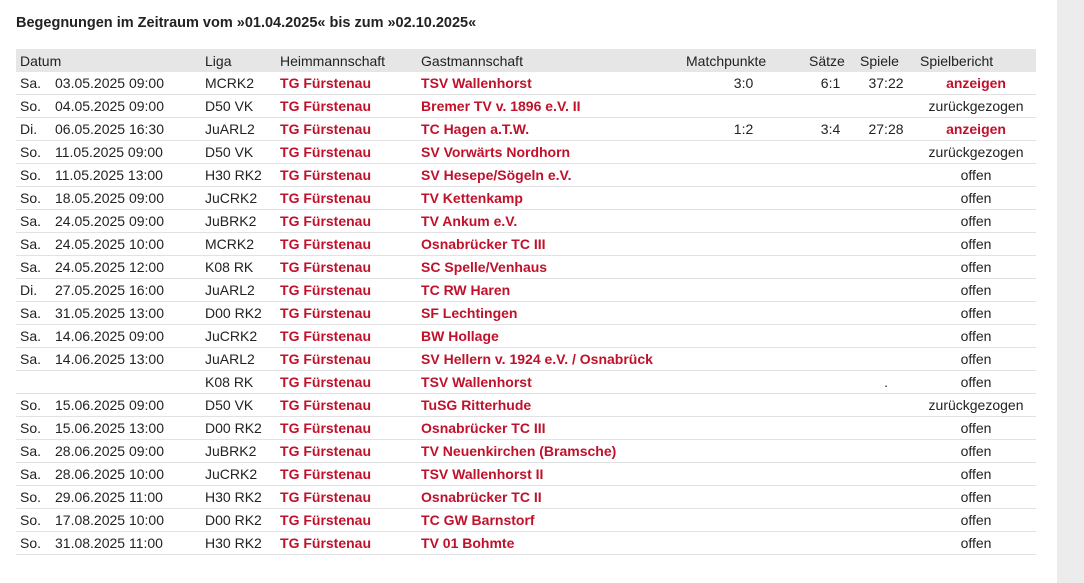  I want to click on guest-team-link: SF Lechtingen, so click(469, 313).